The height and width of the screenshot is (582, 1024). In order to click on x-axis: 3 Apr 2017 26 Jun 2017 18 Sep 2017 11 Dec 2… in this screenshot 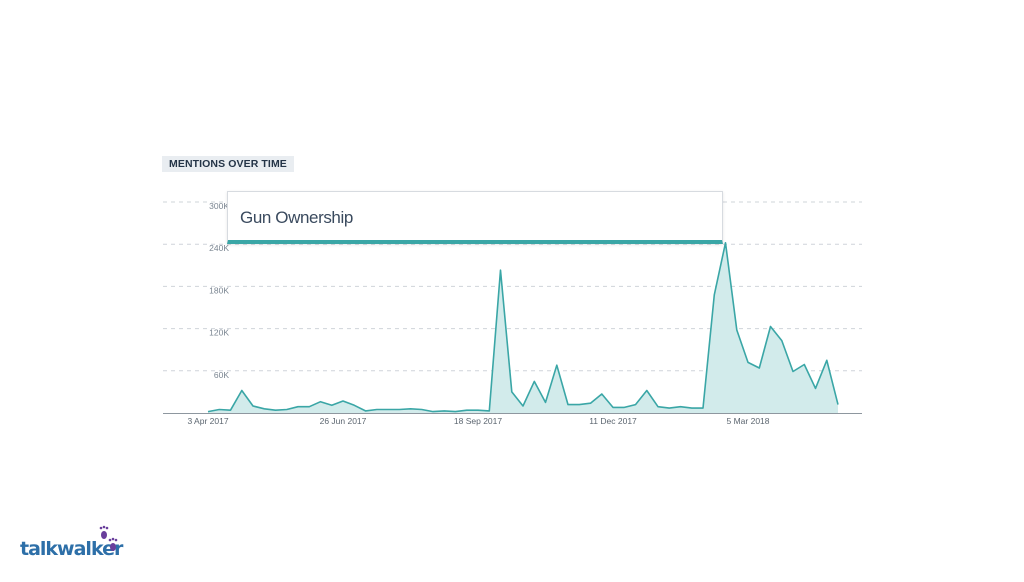, I will do `click(478, 421)`.